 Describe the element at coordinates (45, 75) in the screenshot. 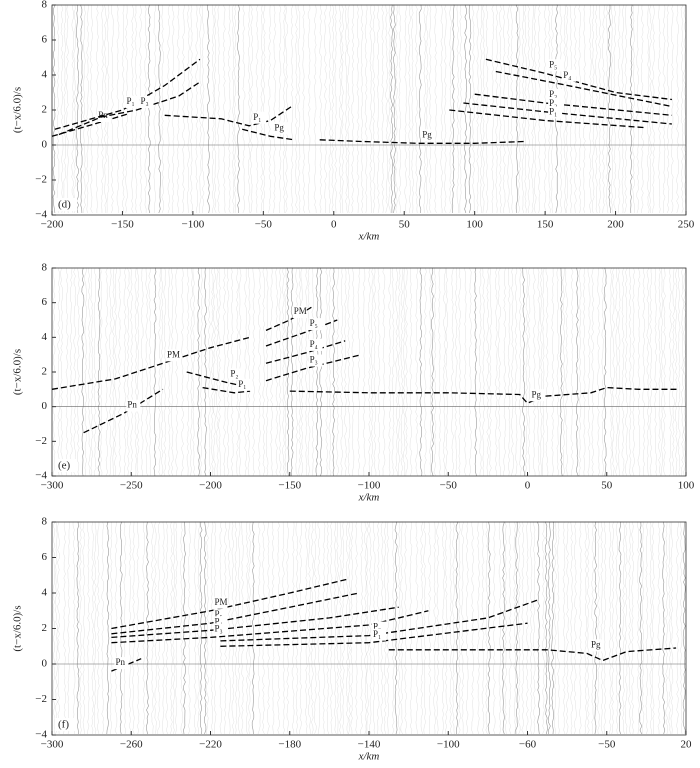

I see `y-tick-label: 4` at that location.